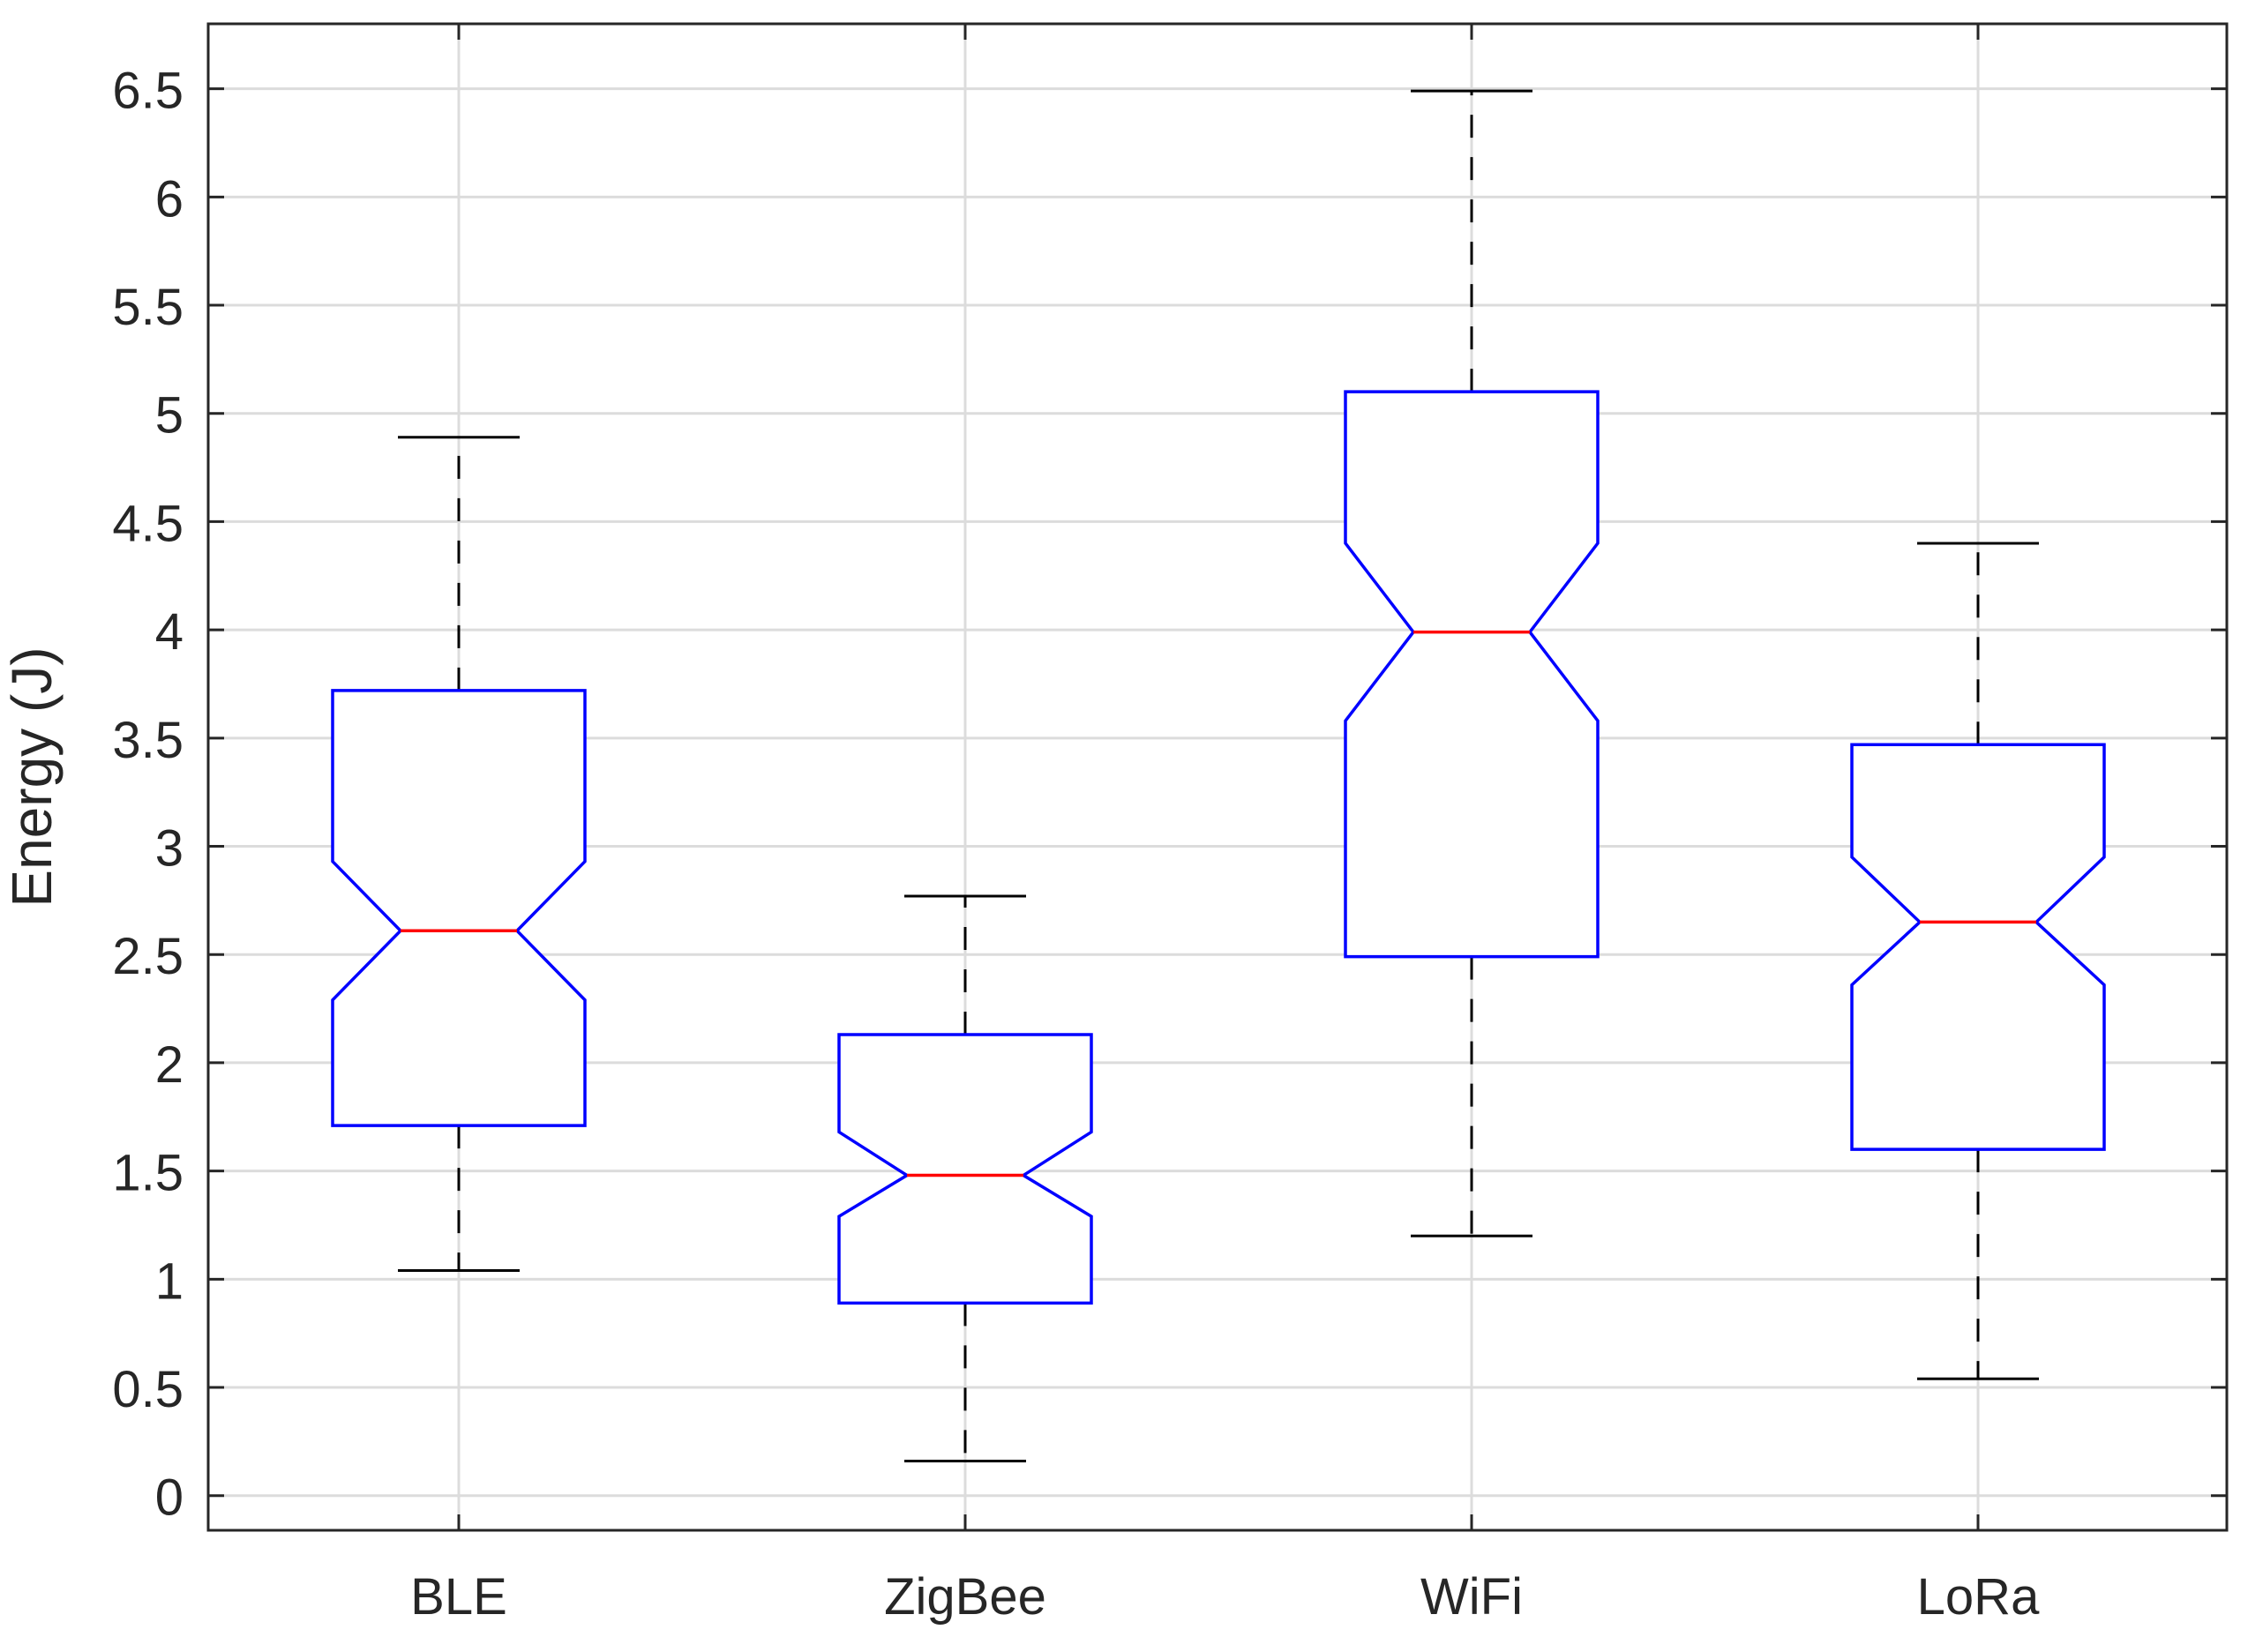 Image resolution: width=2248 pixels, height=1652 pixels. Describe the element at coordinates (965, 1597) in the screenshot. I see `x-tick-label: ZigBee` at that location.